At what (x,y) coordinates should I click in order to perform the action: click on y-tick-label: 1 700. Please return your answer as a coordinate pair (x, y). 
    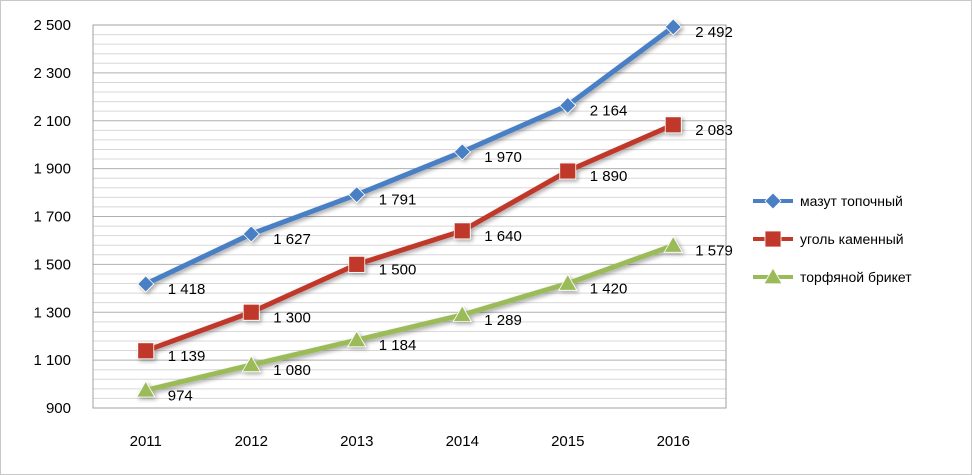
    Looking at the image, I should click on (52, 217).